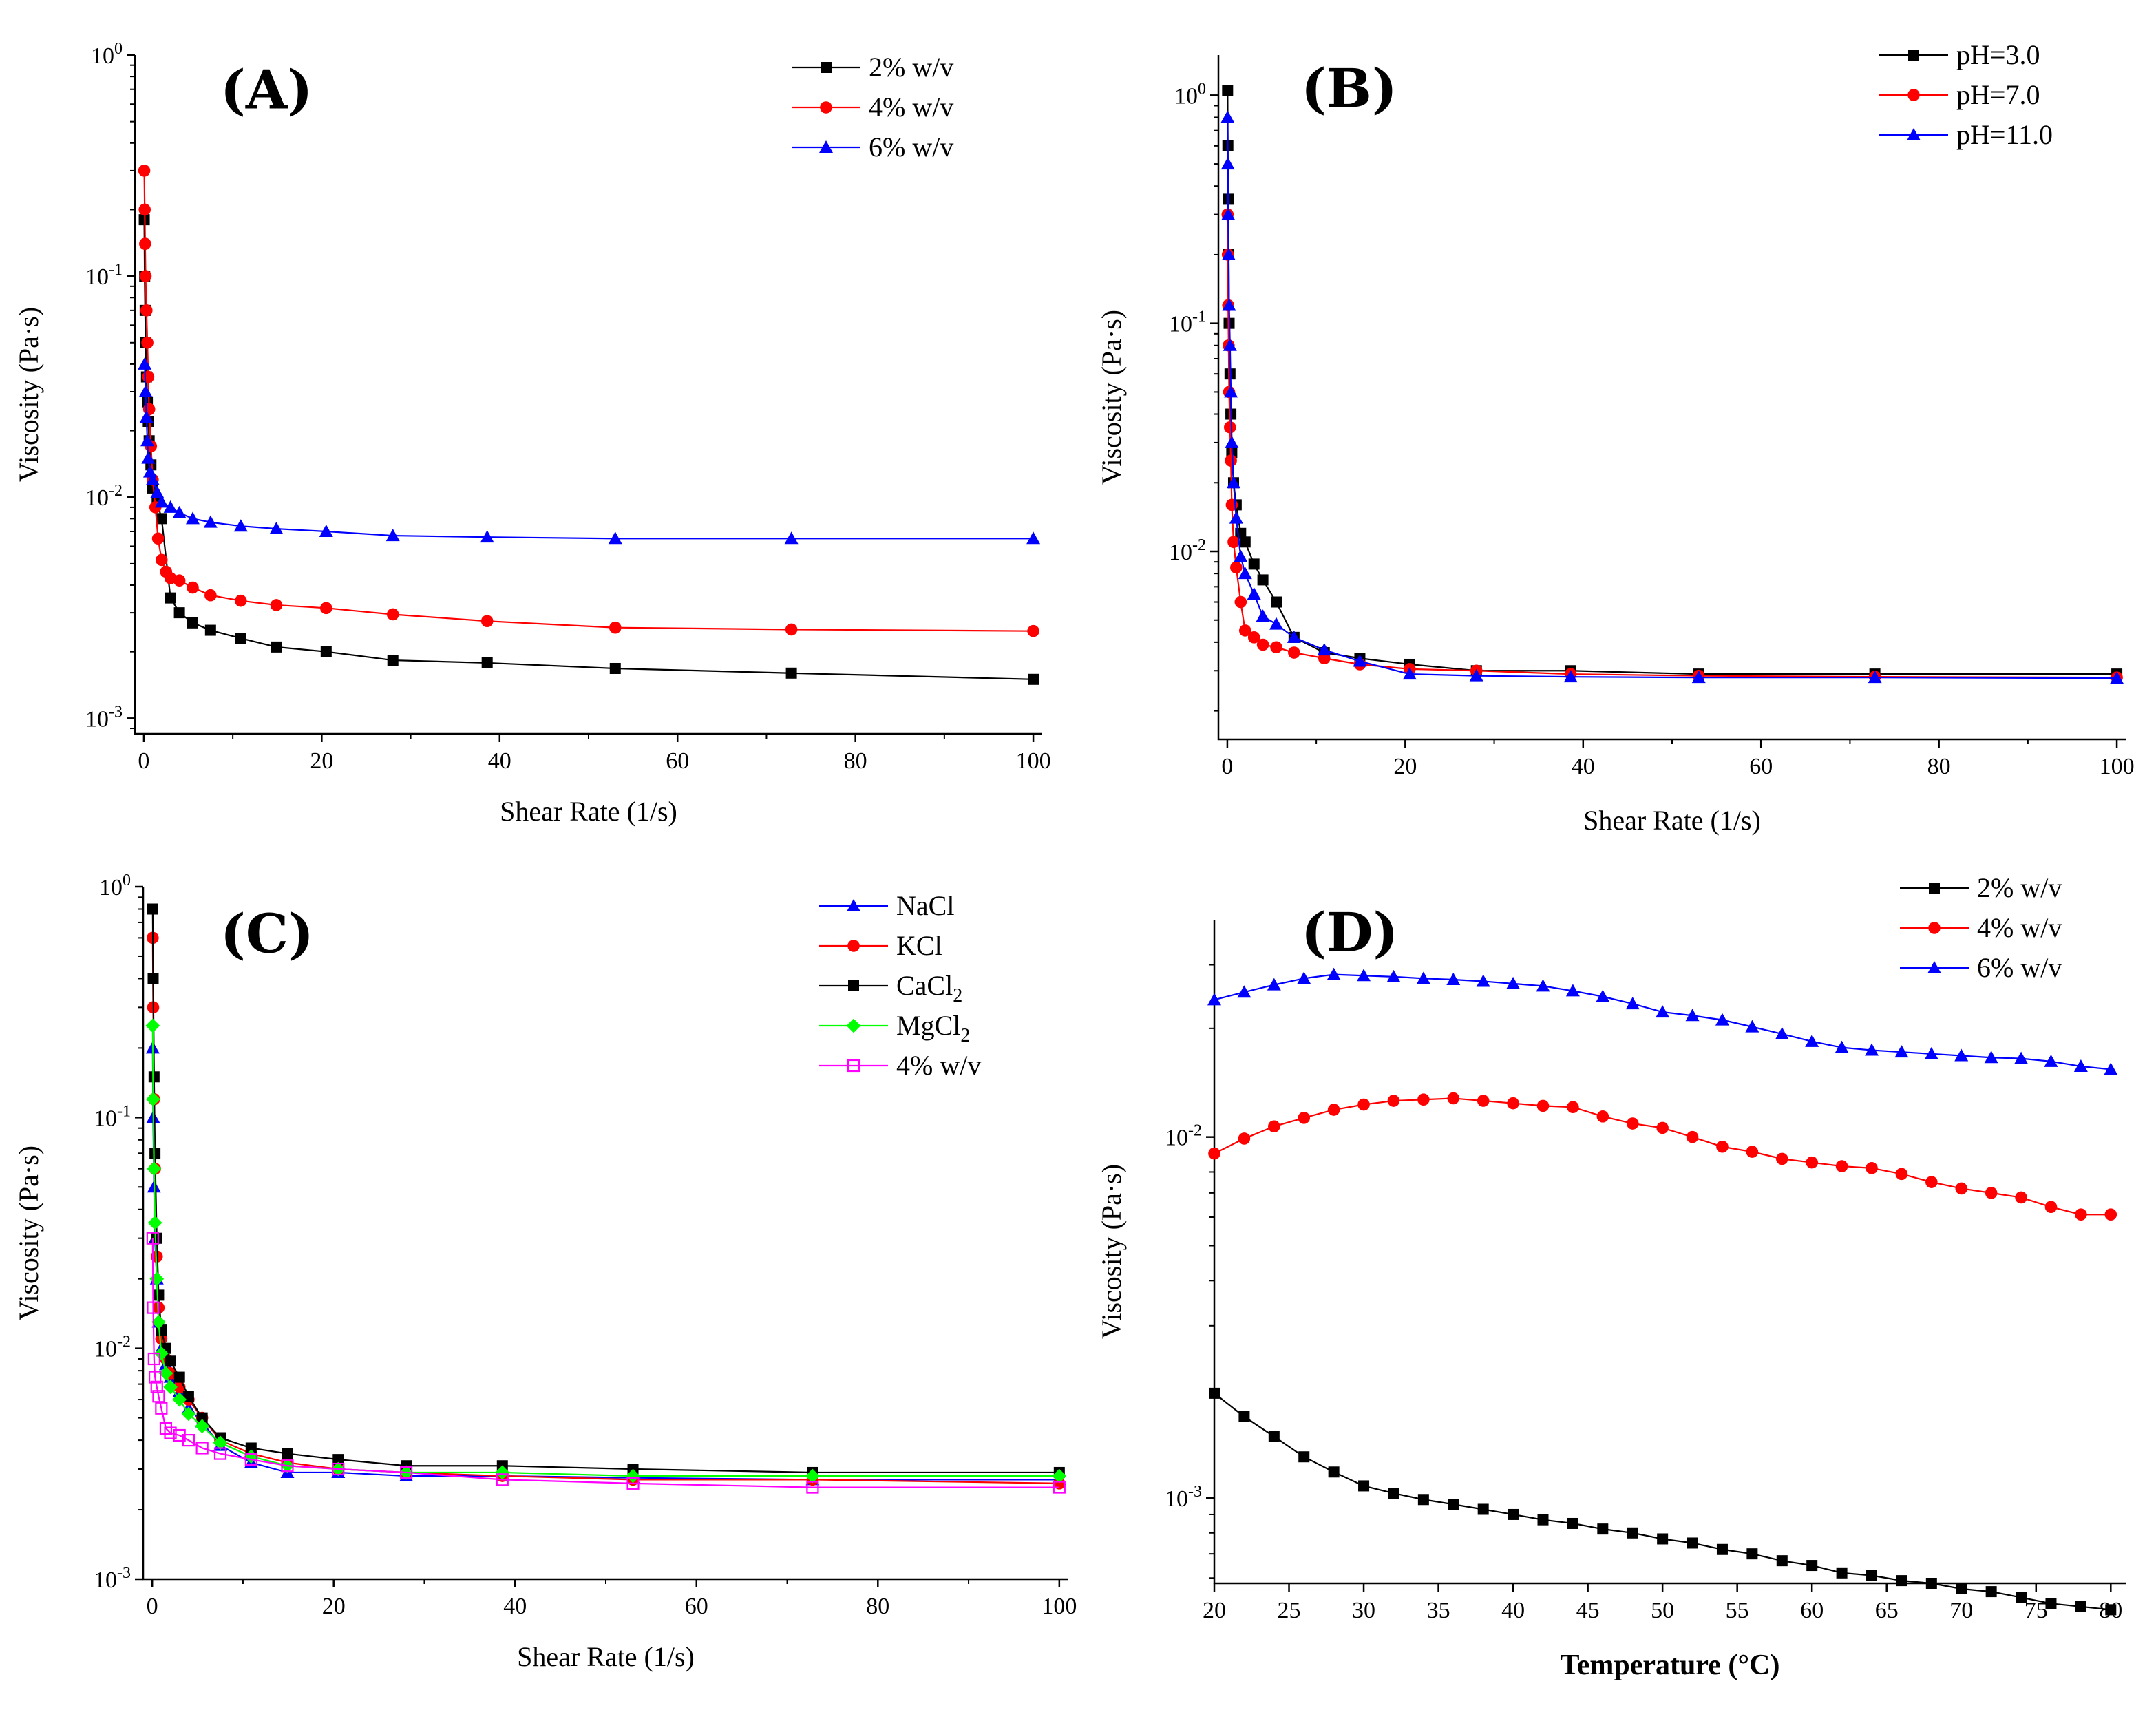 The image size is (2156, 1710). I want to click on legend: 2% w/v 4% w/v 6% w/v, so click(872, 107).